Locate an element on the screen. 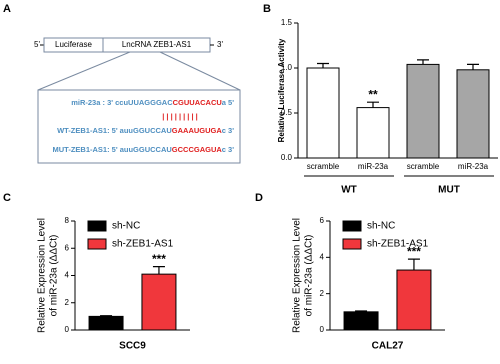 The image size is (500, 364). seq-tail: a 5' is located at coordinates (228, 102).